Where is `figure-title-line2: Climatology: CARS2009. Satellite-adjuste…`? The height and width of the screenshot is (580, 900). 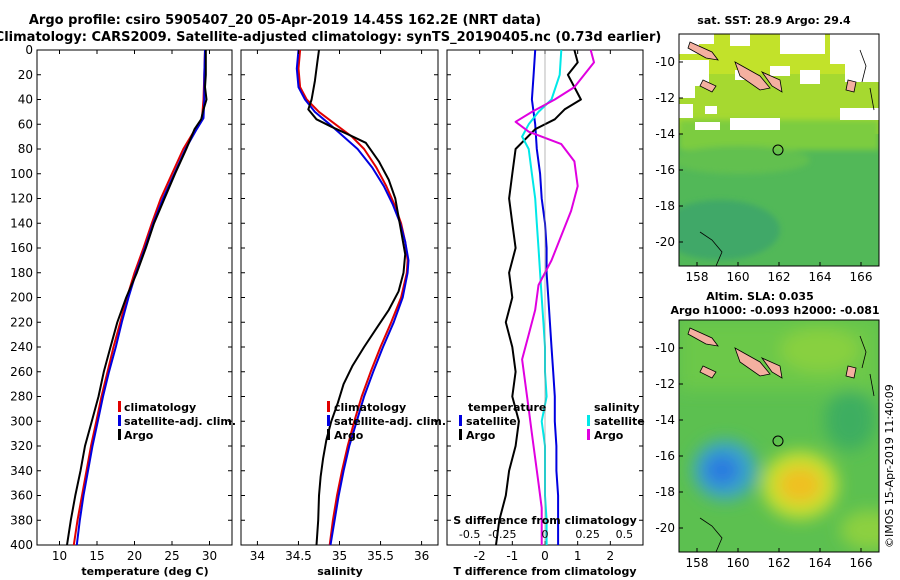
figure-title-line2: Climatology: CARS2009. Satellite-adjuste… is located at coordinates (330, 37).